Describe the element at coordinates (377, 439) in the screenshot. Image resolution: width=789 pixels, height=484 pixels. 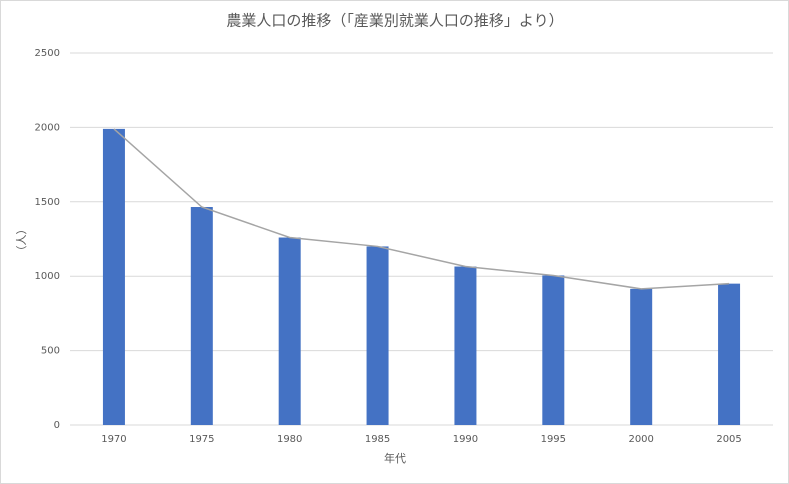
I see `x-tick-label: 1985` at that location.